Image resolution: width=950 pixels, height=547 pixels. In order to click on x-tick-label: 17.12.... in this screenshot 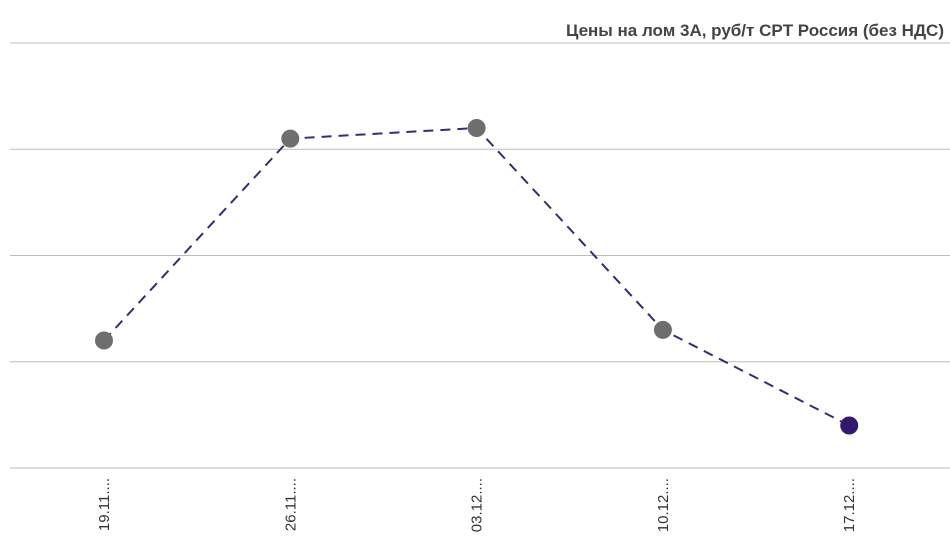, I will do `click(849, 505)`.